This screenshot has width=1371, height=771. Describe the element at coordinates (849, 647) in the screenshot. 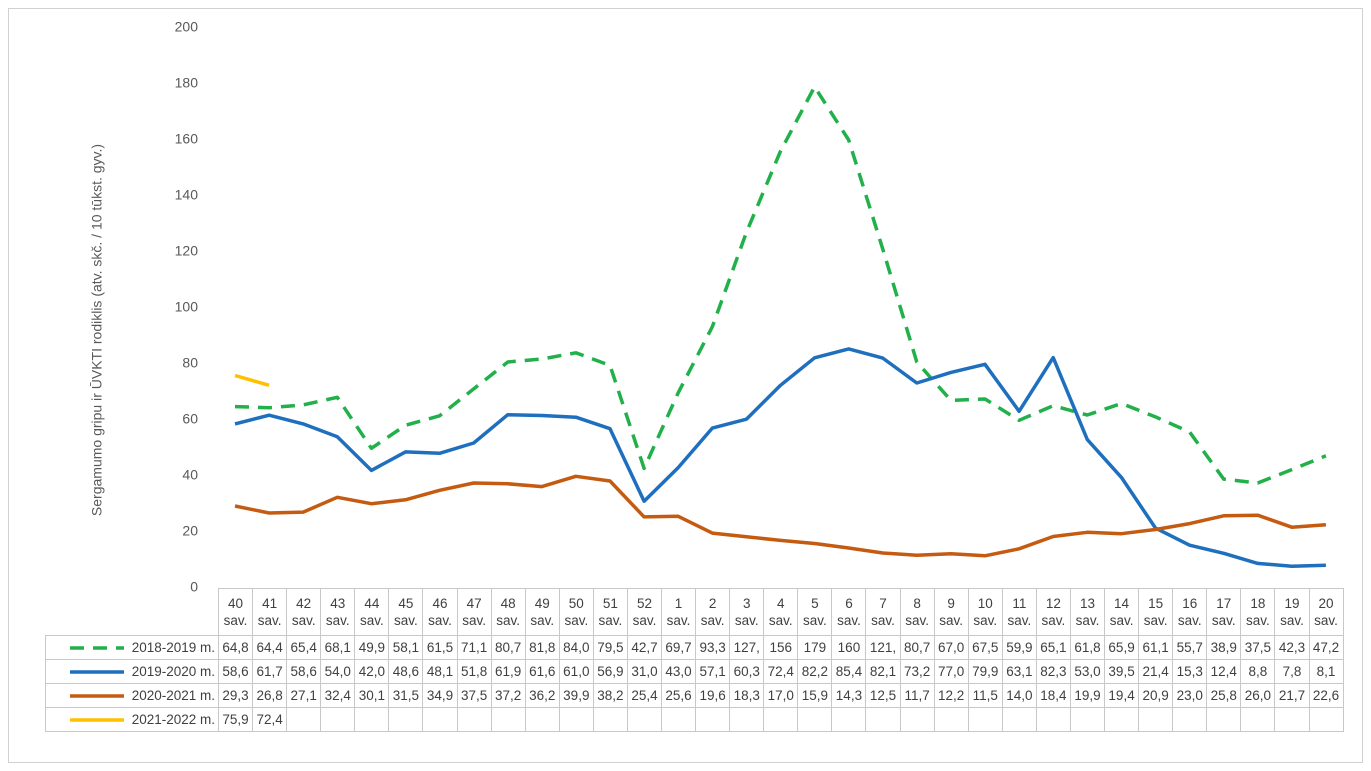

I see `table-cell: 160` at that location.